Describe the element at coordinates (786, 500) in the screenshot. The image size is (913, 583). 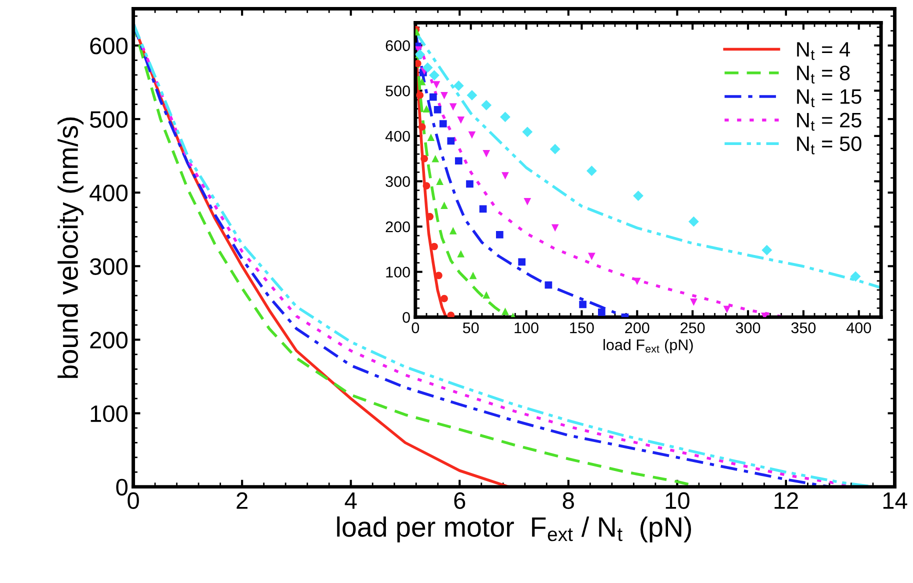
I see `x-tick-label: 12` at that location.